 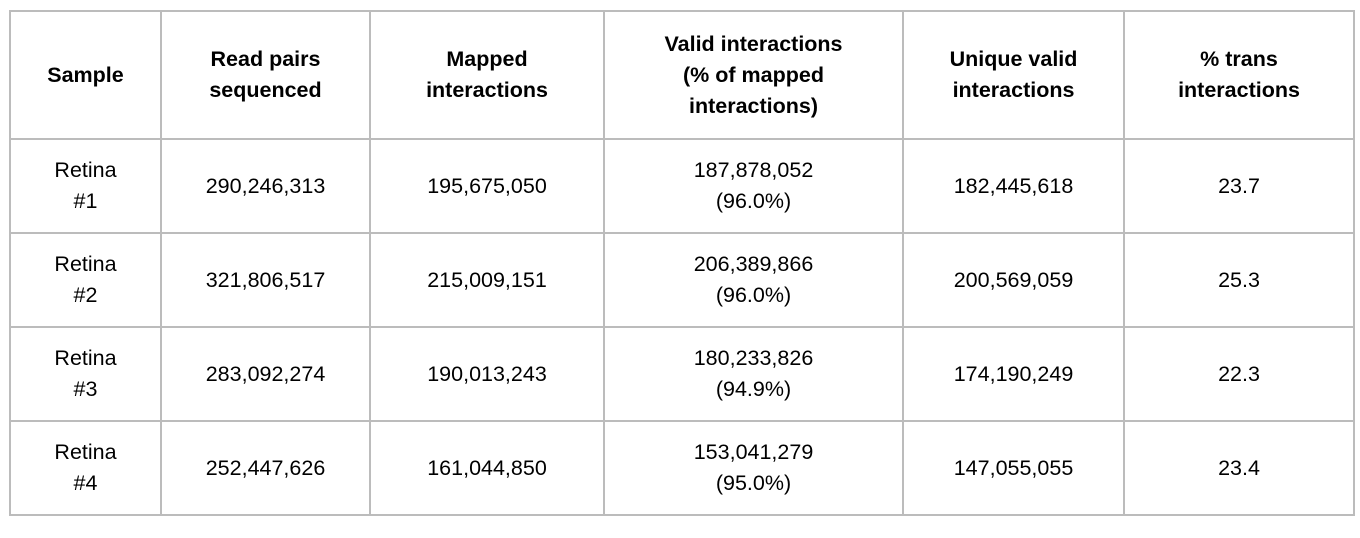 What do you see at coordinates (487, 468) in the screenshot?
I see `cell-mapped: 161,044,850` at bounding box center [487, 468].